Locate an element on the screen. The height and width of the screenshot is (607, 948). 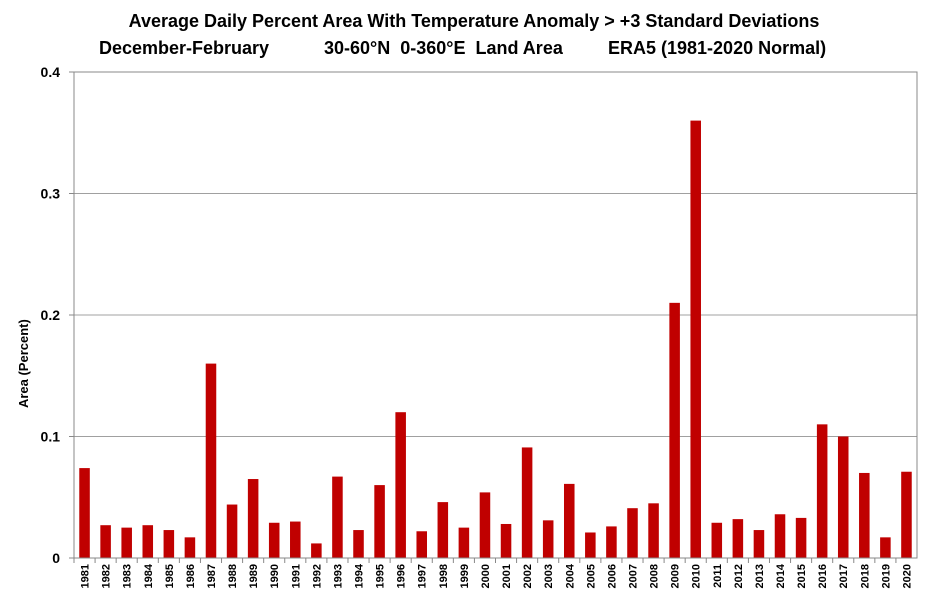
bar-2003 is located at coordinates (548, 539).